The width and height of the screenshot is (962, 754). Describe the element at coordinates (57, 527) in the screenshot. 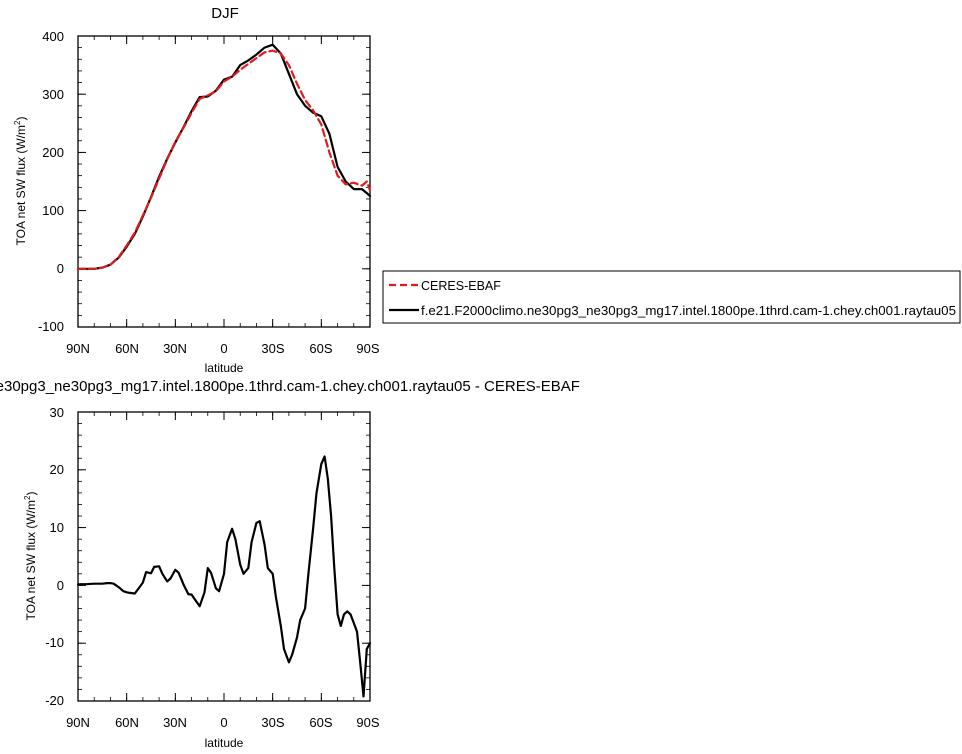

I see `bottom-y-tick-label: 10` at that location.